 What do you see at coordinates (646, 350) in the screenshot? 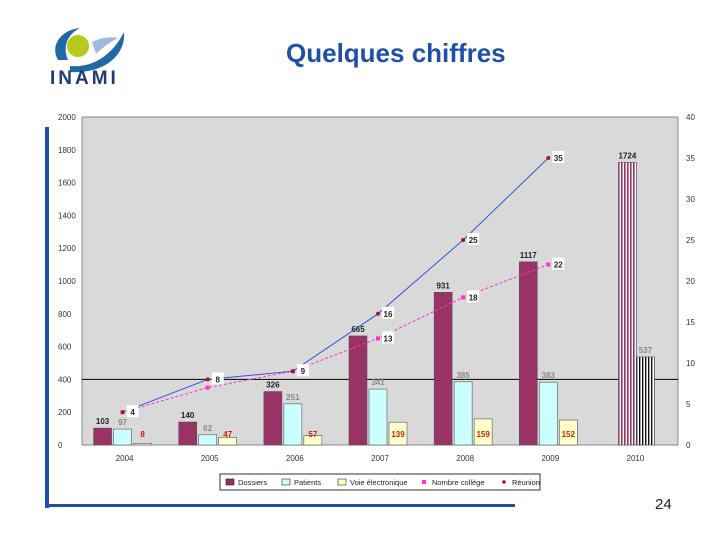
I see `data-label: 537` at bounding box center [646, 350].